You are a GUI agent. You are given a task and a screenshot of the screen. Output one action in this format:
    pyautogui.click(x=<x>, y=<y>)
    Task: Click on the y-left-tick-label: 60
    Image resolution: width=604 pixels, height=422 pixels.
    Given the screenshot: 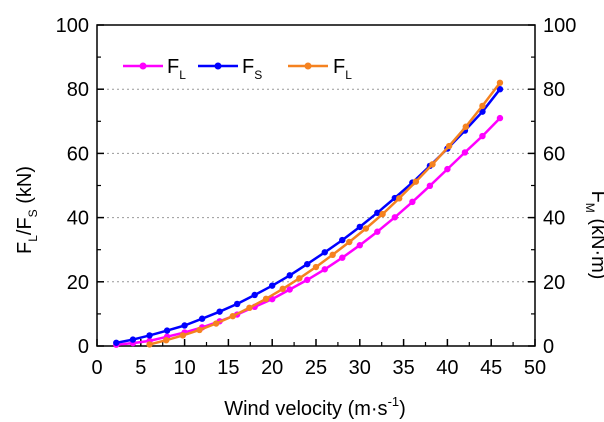 What is the action you would take?
    pyautogui.click(x=78, y=154)
    